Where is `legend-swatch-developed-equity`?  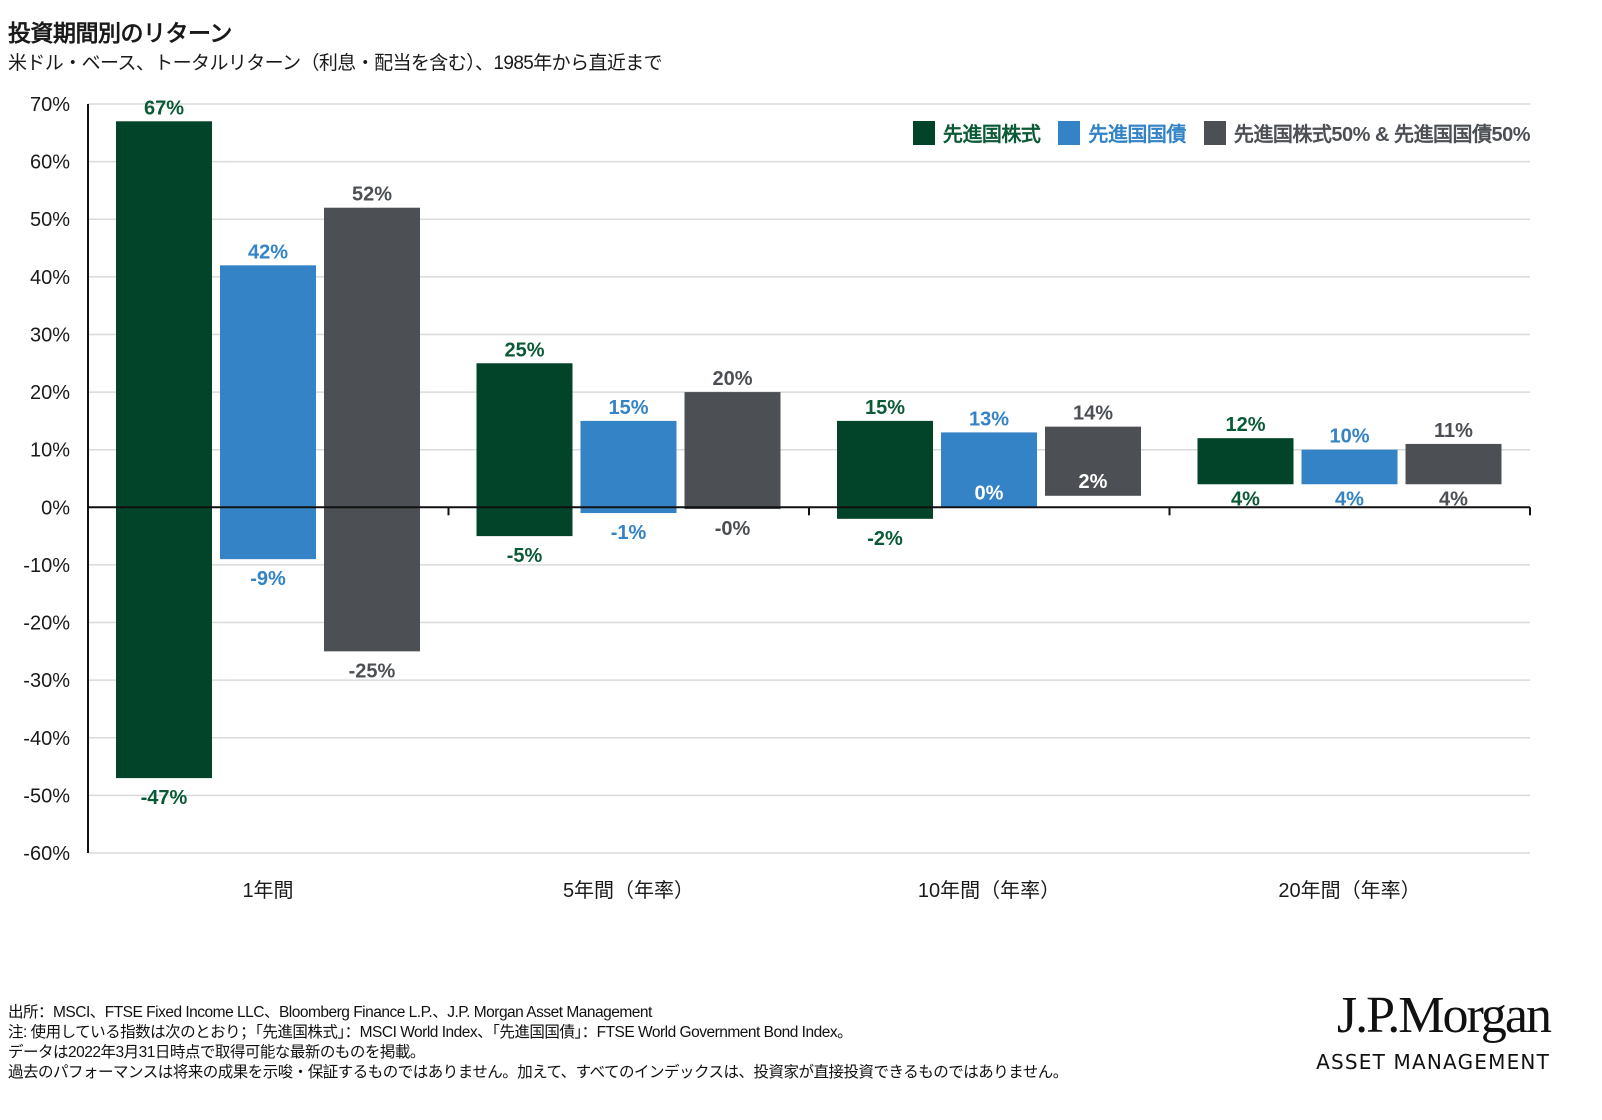
legend-swatch-developed-equity is located at coordinates (923, 132).